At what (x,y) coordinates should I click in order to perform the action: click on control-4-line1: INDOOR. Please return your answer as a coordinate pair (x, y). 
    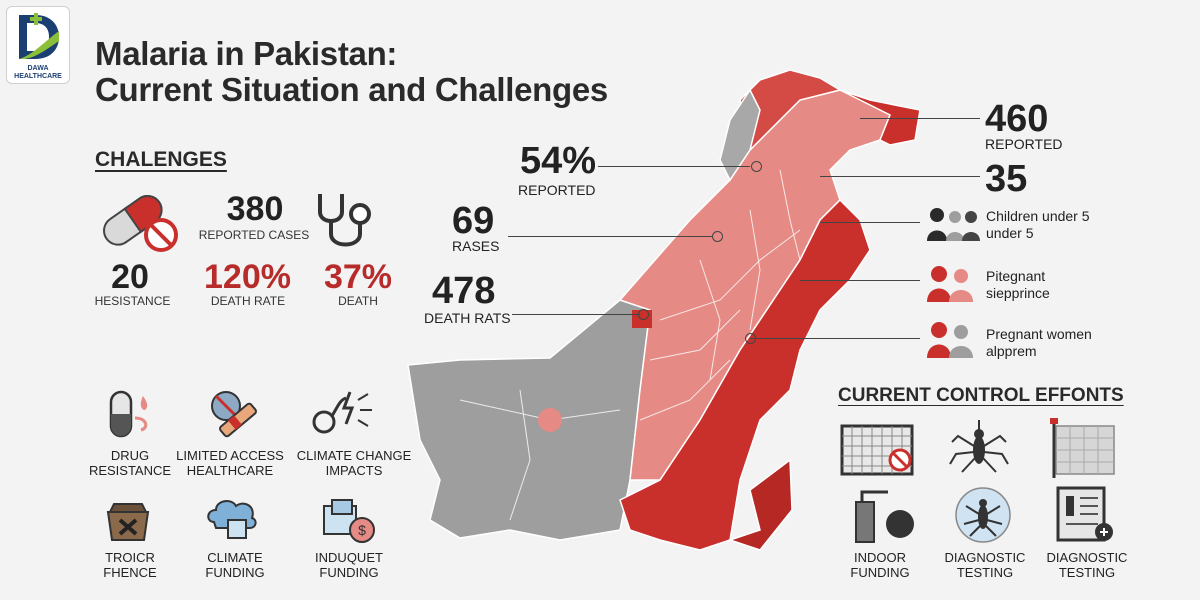
    Looking at the image, I should click on (880, 557).